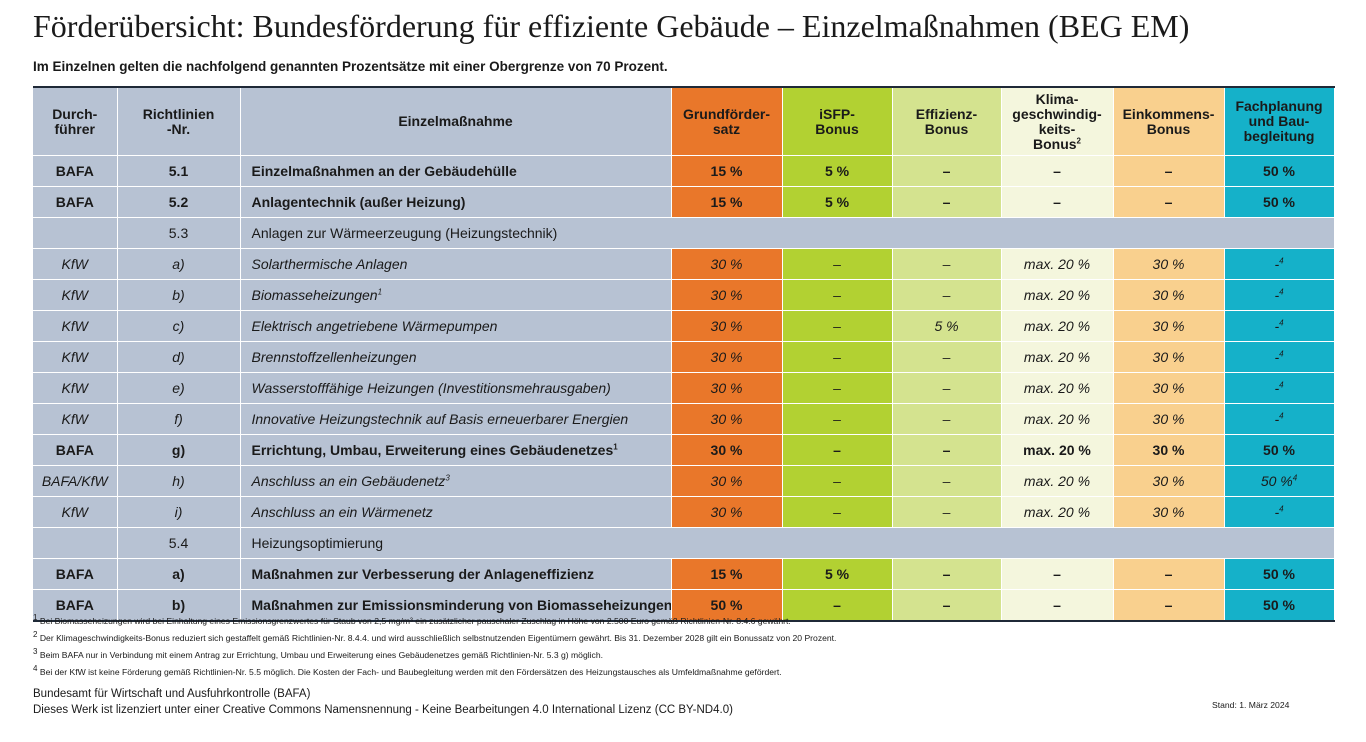 The width and height of the screenshot is (1366, 742). What do you see at coordinates (456, 202) in the screenshot?
I see `cell-einzelmassnahme: Anlagentechnik (außer Heizung)` at bounding box center [456, 202].